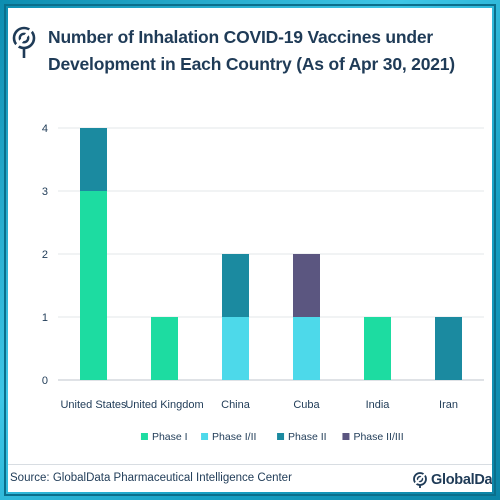  What do you see at coordinates (378, 405) in the screenshot?
I see `x-tick-label: India` at bounding box center [378, 405].